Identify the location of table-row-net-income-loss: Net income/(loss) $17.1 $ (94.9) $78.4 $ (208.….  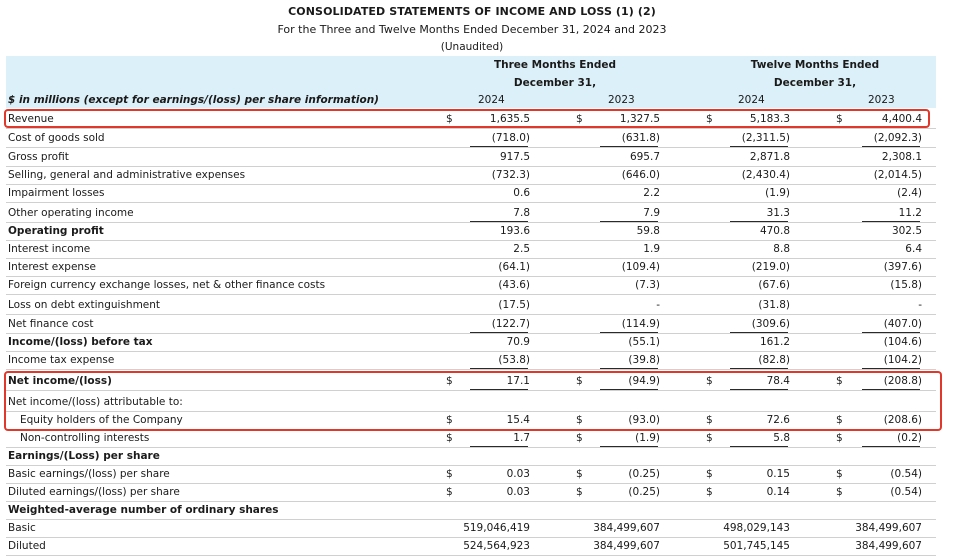
(471, 381).